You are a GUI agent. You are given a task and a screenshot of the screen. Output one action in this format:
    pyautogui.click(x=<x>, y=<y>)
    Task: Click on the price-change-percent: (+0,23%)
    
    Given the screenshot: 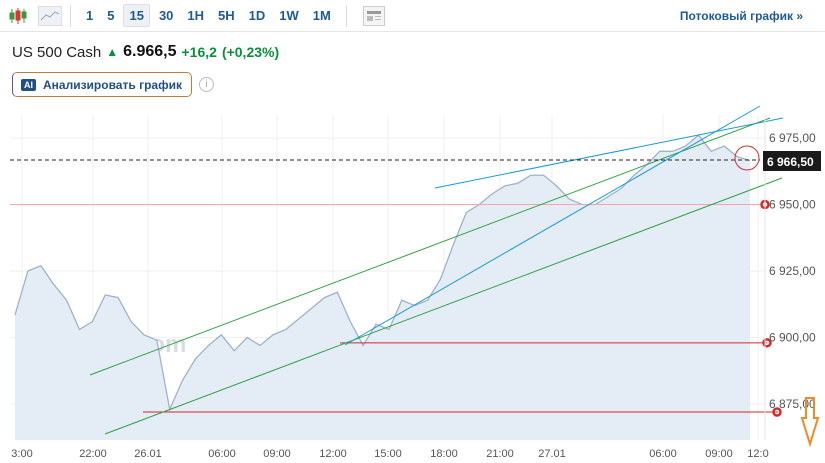 What is the action you would take?
    pyautogui.click(x=250, y=52)
    